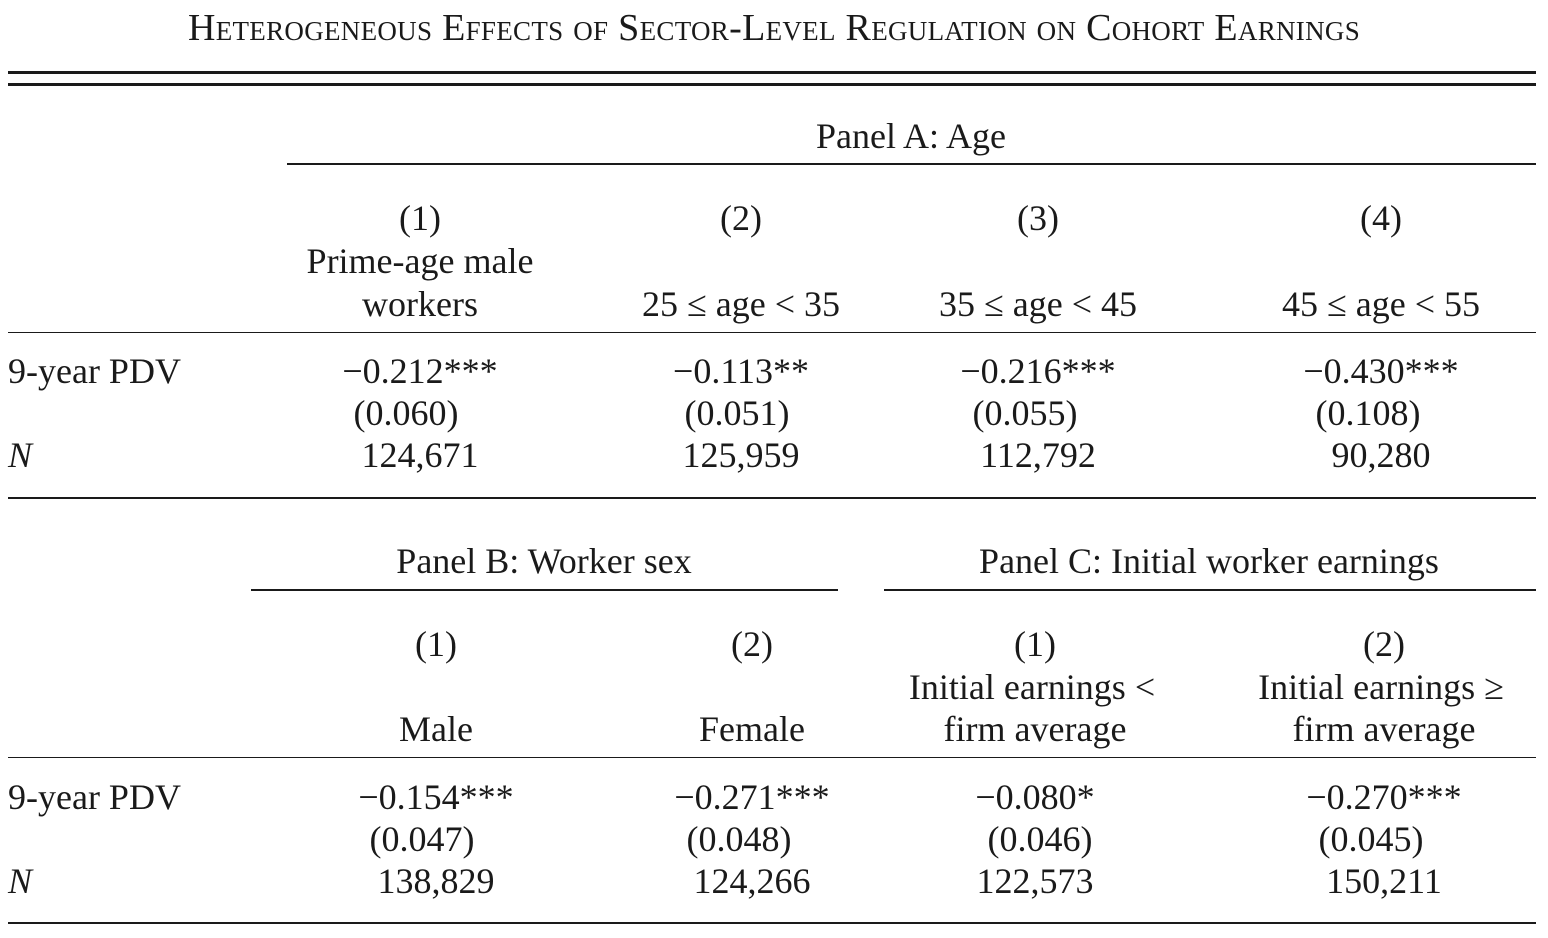 This screenshot has width=1548, height=938. What do you see at coordinates (544, 561) in the screenshot?
I see `panel-b-title: Panel B: Worker sex` at bounding box center [544, 561].